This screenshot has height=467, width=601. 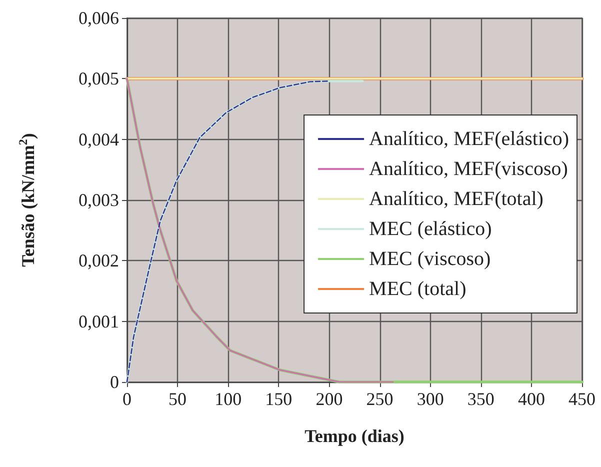 What do you see at coordinates (354, 436) in the screenshot?
I see `x-axis-title: Tempo (dias)` at bounding box center [354, 436].